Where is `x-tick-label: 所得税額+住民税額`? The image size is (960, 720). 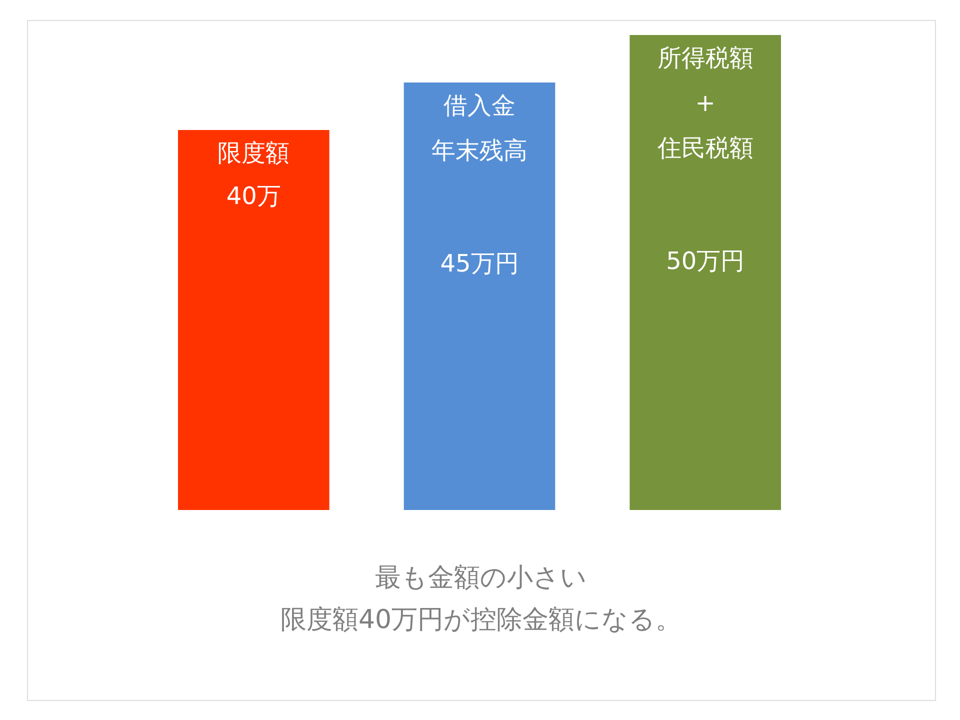 x-tick-label: 所得税額+住民税額 is located at coordinates (705, 103).